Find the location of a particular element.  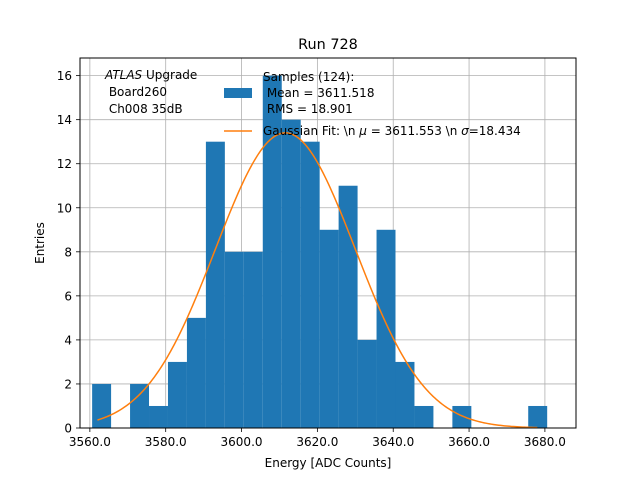

y-tick-label: 0 is located at coordinates (68, 429).